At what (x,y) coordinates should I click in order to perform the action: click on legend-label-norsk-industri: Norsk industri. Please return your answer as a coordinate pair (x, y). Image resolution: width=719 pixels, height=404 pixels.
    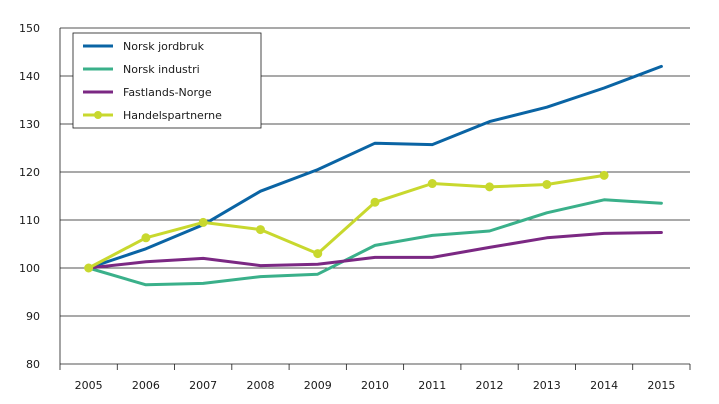
    Looking at the image, I should click on (161, 69).